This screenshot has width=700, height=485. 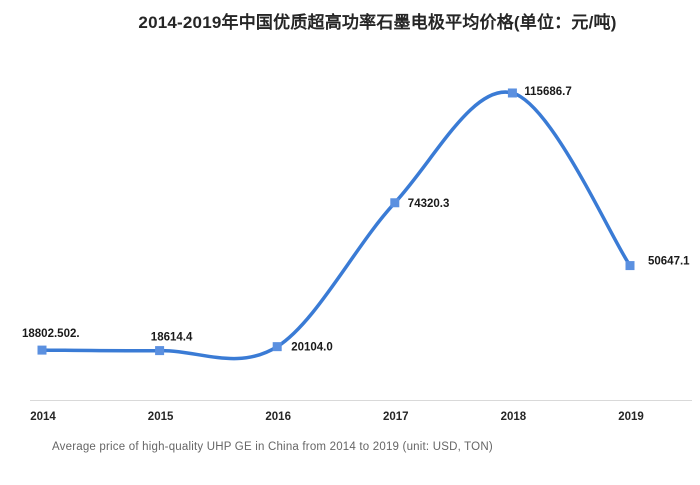 I want to click on x-tick-label-2018: 2018, so click(x=514, y=417).